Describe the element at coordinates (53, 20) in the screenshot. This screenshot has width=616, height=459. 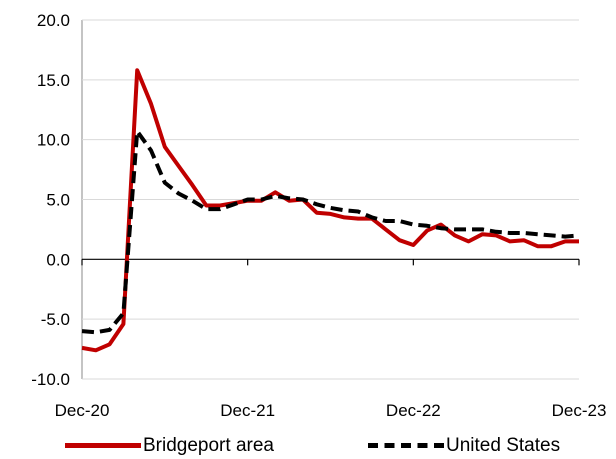
I see `y-tick-label: 20.0` at that location.